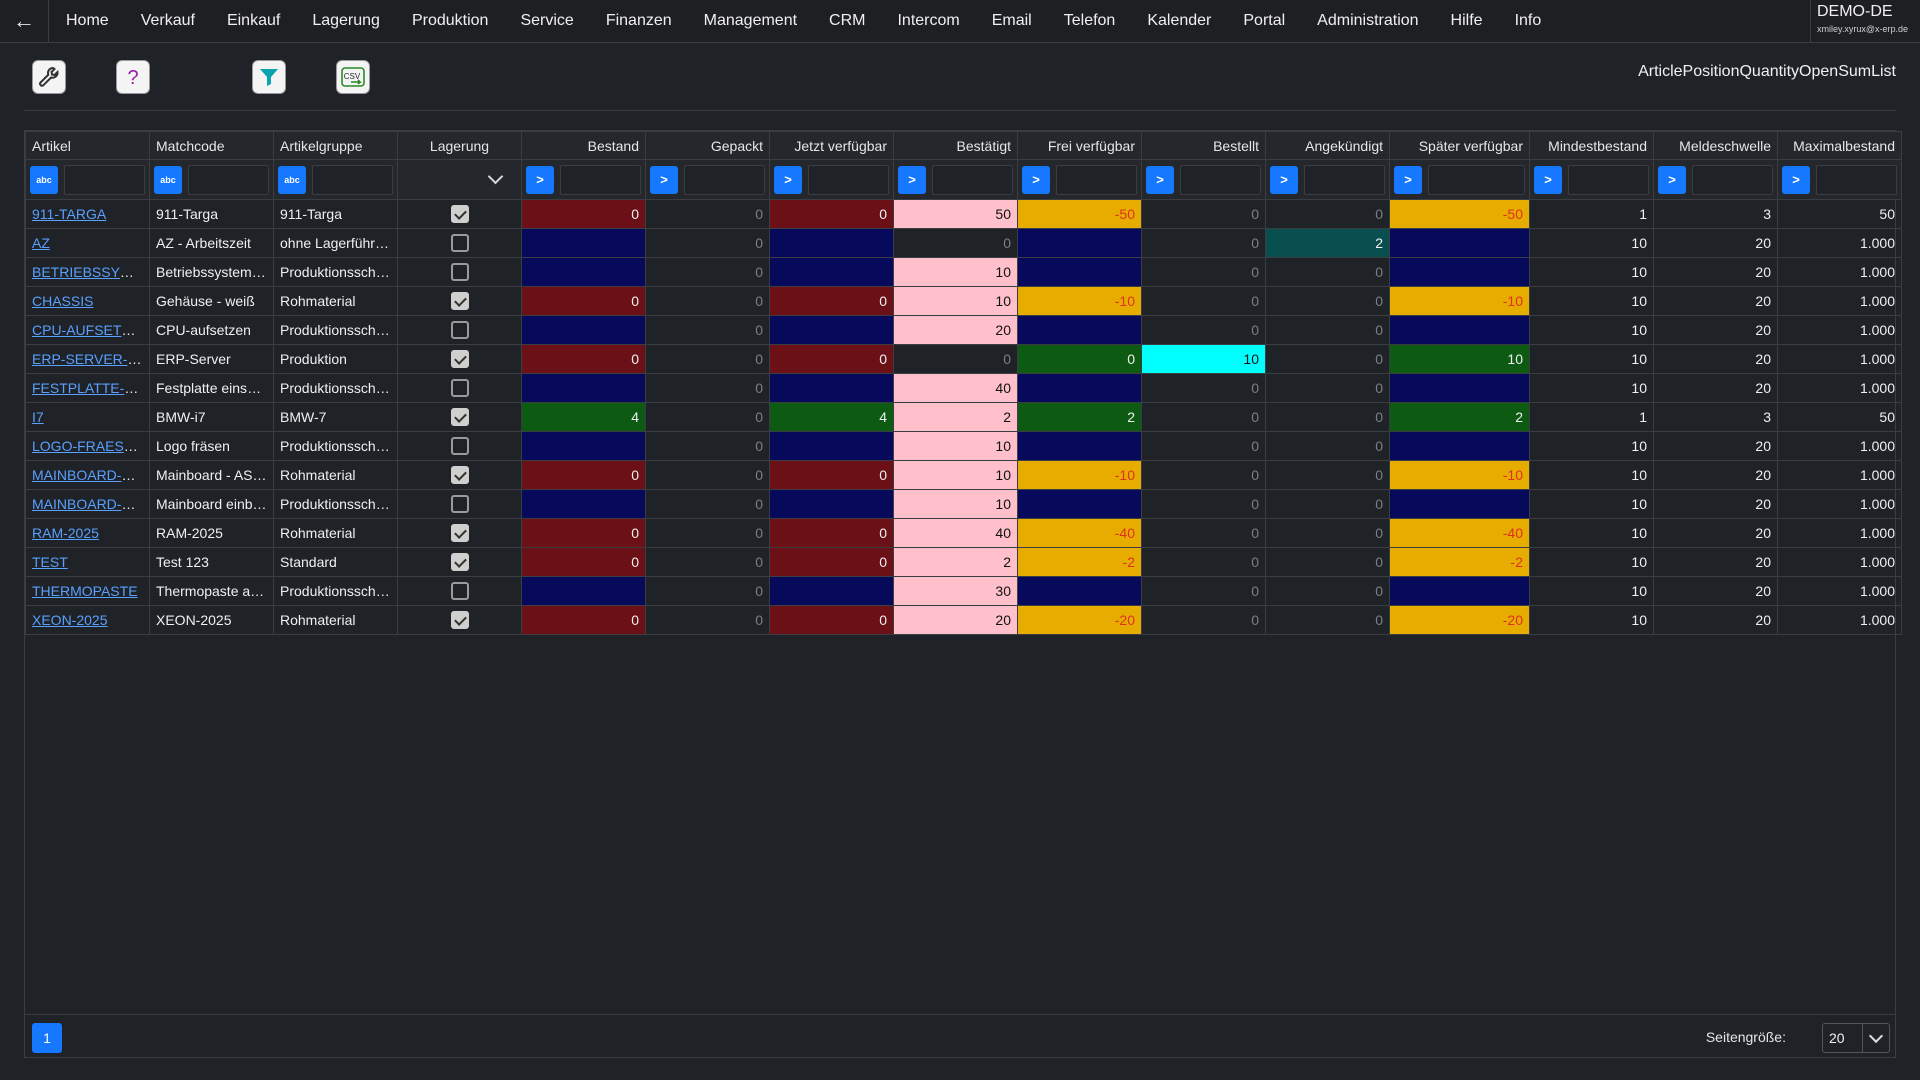  What do you see at coordinates (1327, 145) in the screenshot?
I see `column-header-angek-ndigt: Angekündigt` at bounding box center [1327, 145].